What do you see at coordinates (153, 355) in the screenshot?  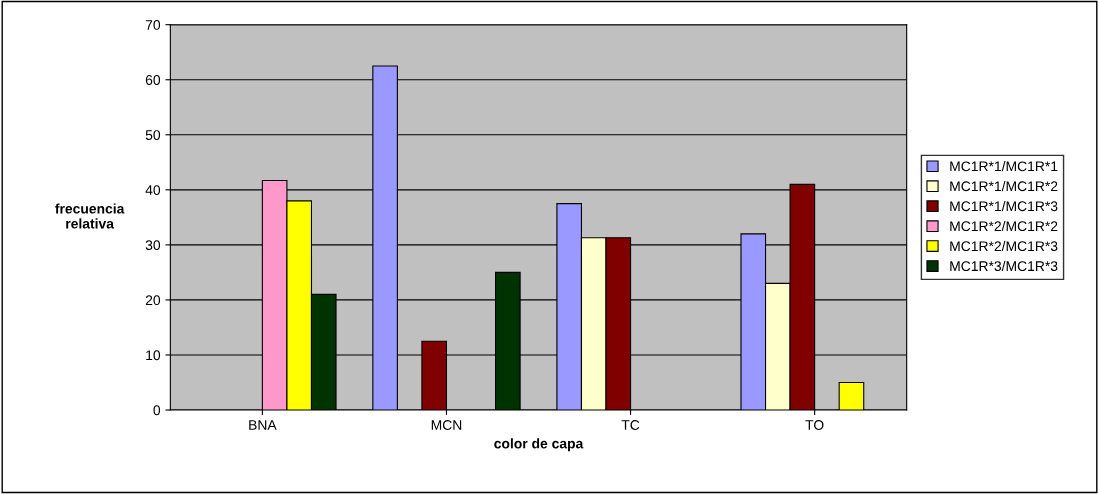 I see `y-tick-label: 10` at bounding box center [153, 355].